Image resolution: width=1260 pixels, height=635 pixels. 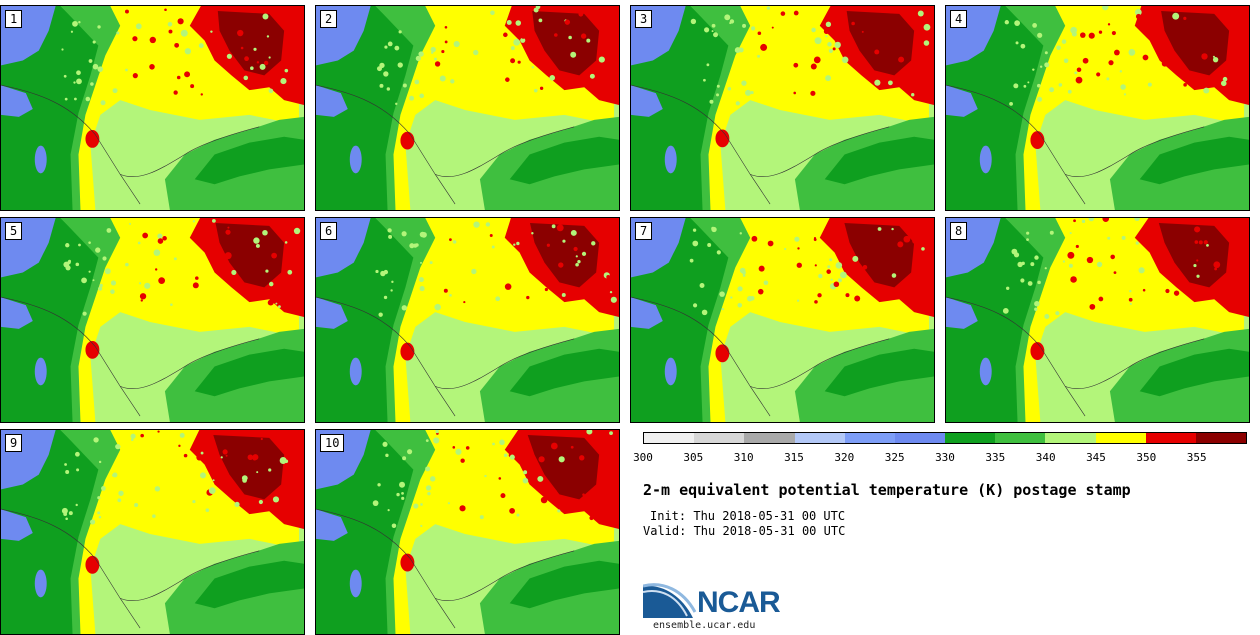 I want to click on colorbar-swatch, so click(x=1170, y=438).